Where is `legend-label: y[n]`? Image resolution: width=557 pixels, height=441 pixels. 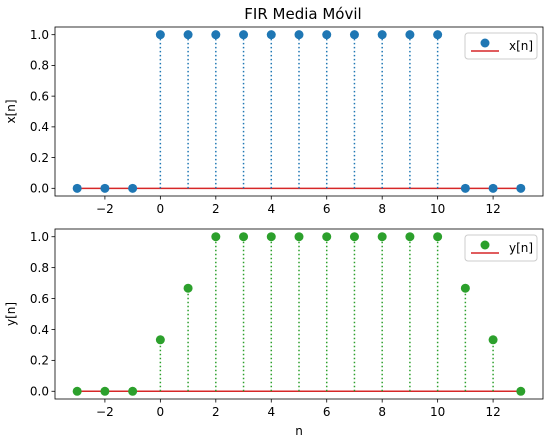 legend-label: y[n] is located at coordinates (521, 248).